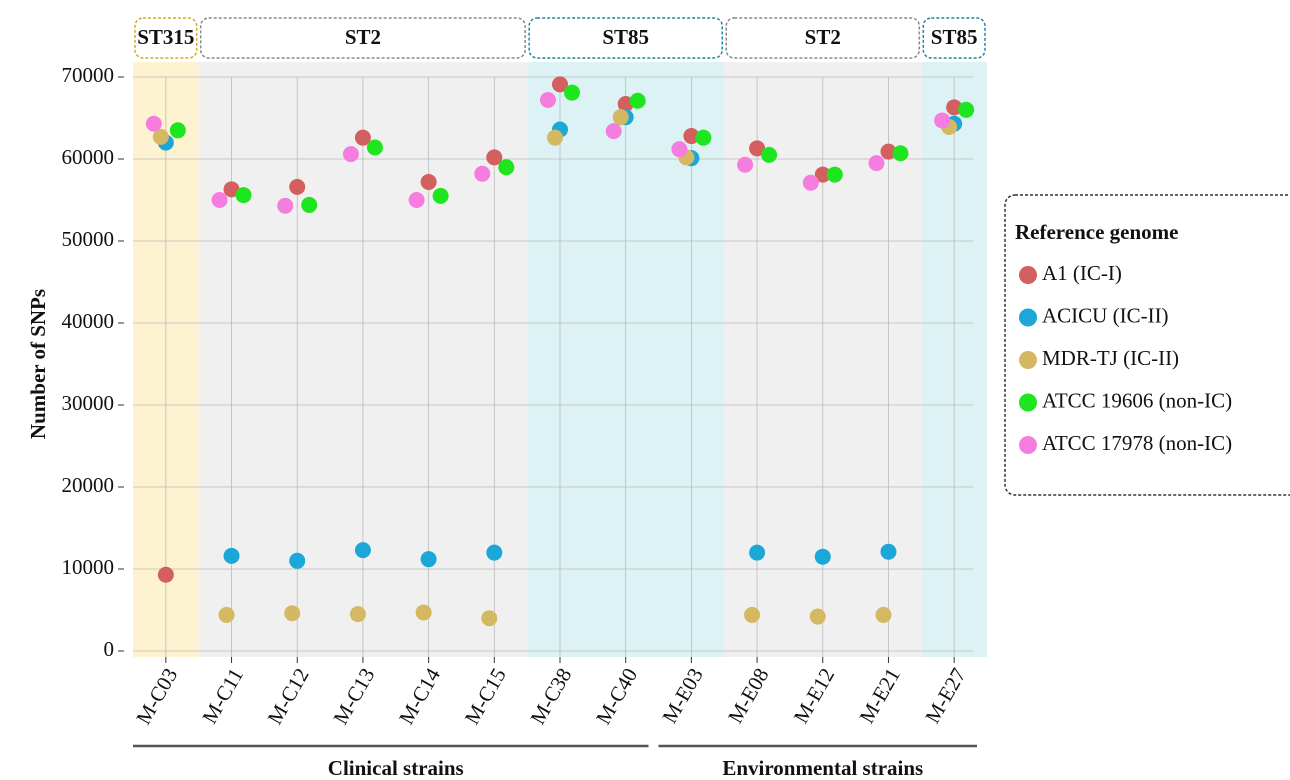 This screenshot has height=780, width=1290. What do you see at coordinates (682, 696) in the screenshot?
I see `x-tick-label: M-E03` at bounding box center [682, 696].